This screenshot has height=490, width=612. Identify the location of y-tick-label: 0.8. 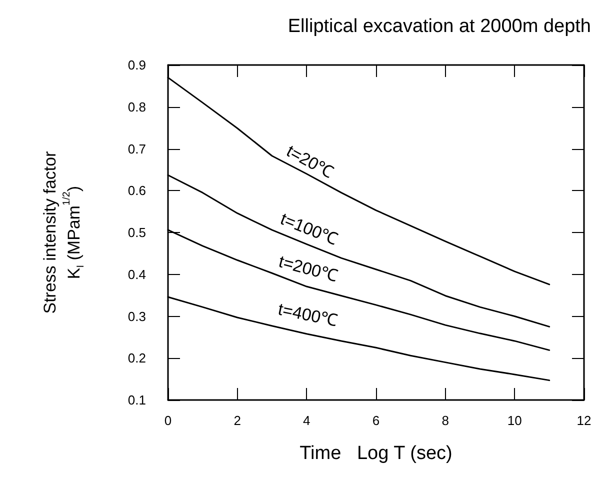
(137, 106).